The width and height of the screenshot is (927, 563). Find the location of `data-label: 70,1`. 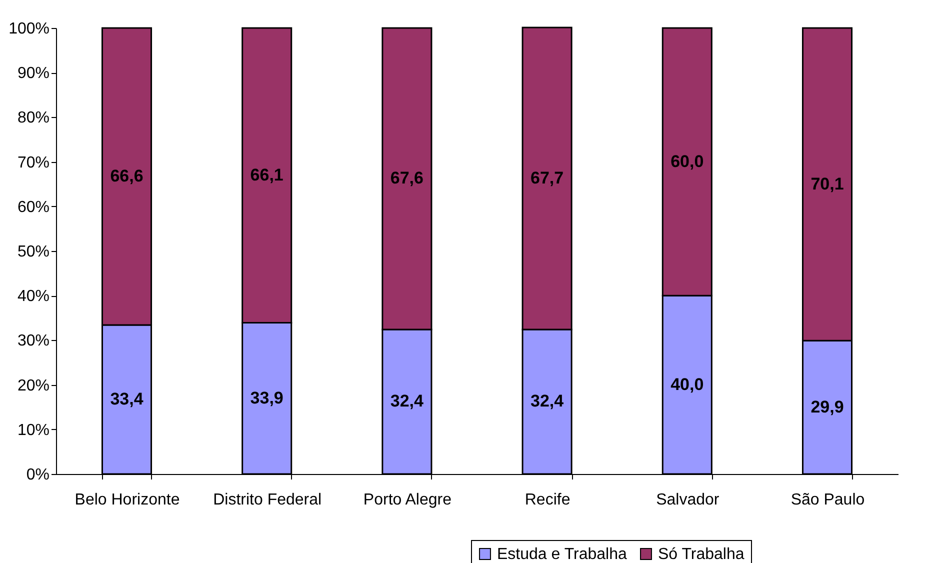

data-label: 70,1 is located at coordinates (827, 184).